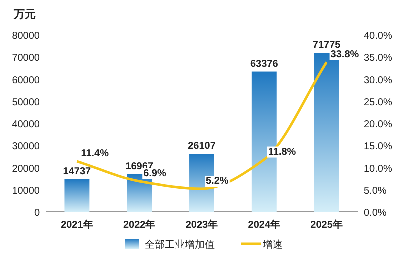  I want to click on data-label: 11.8%, so click(282, 152).